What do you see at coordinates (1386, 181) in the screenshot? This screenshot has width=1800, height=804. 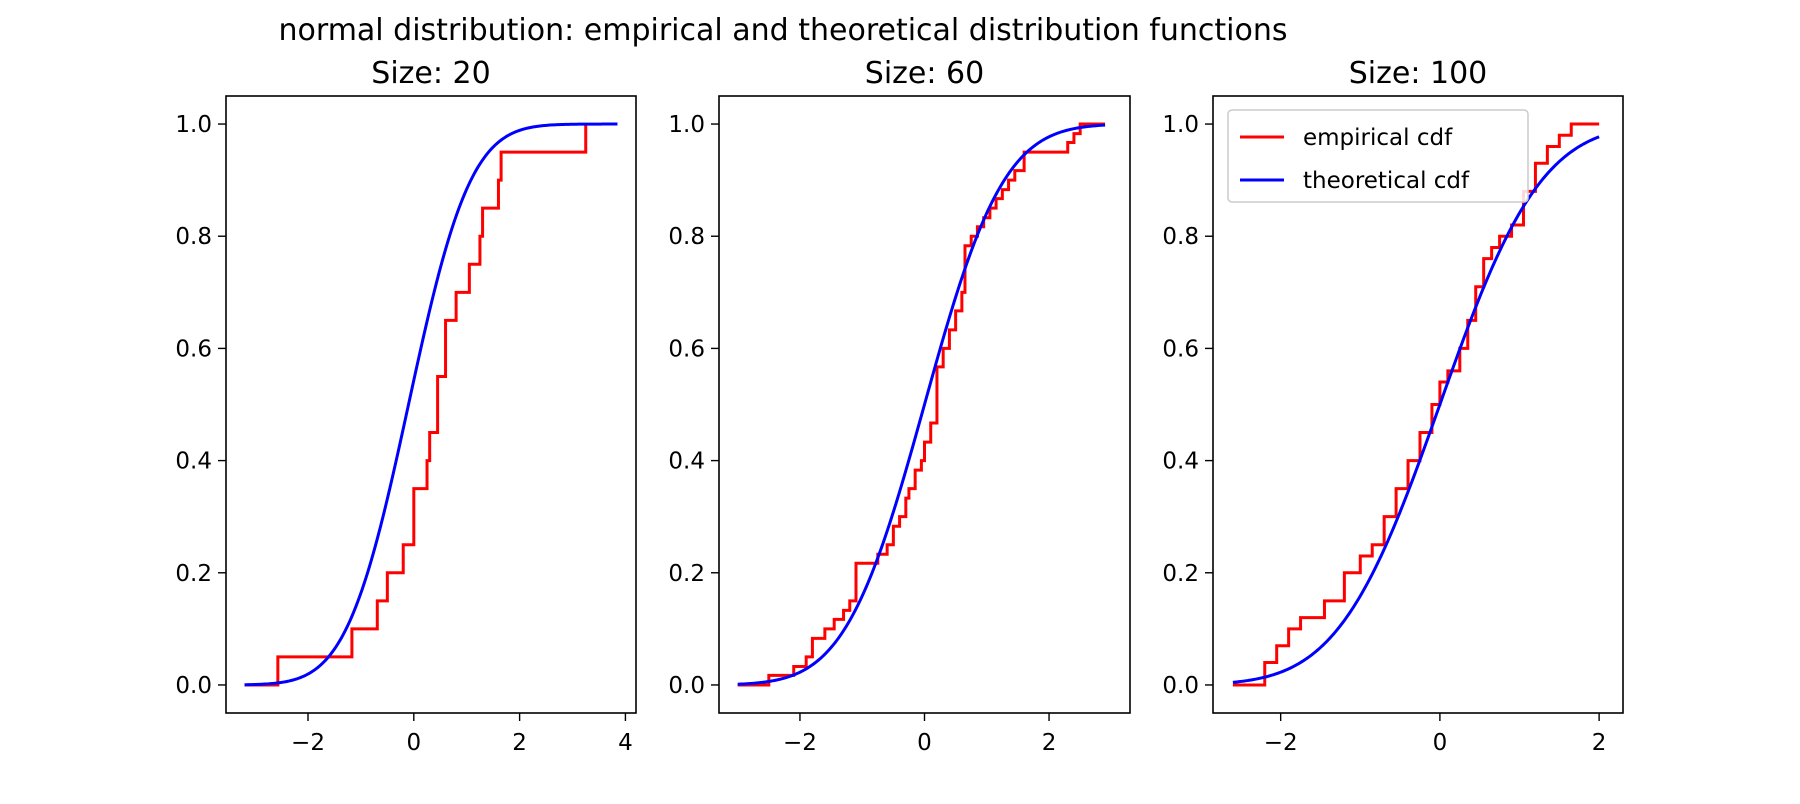 I see `legend-theoretical-label: theoretical cdf` at bounding box center [1386, 181].